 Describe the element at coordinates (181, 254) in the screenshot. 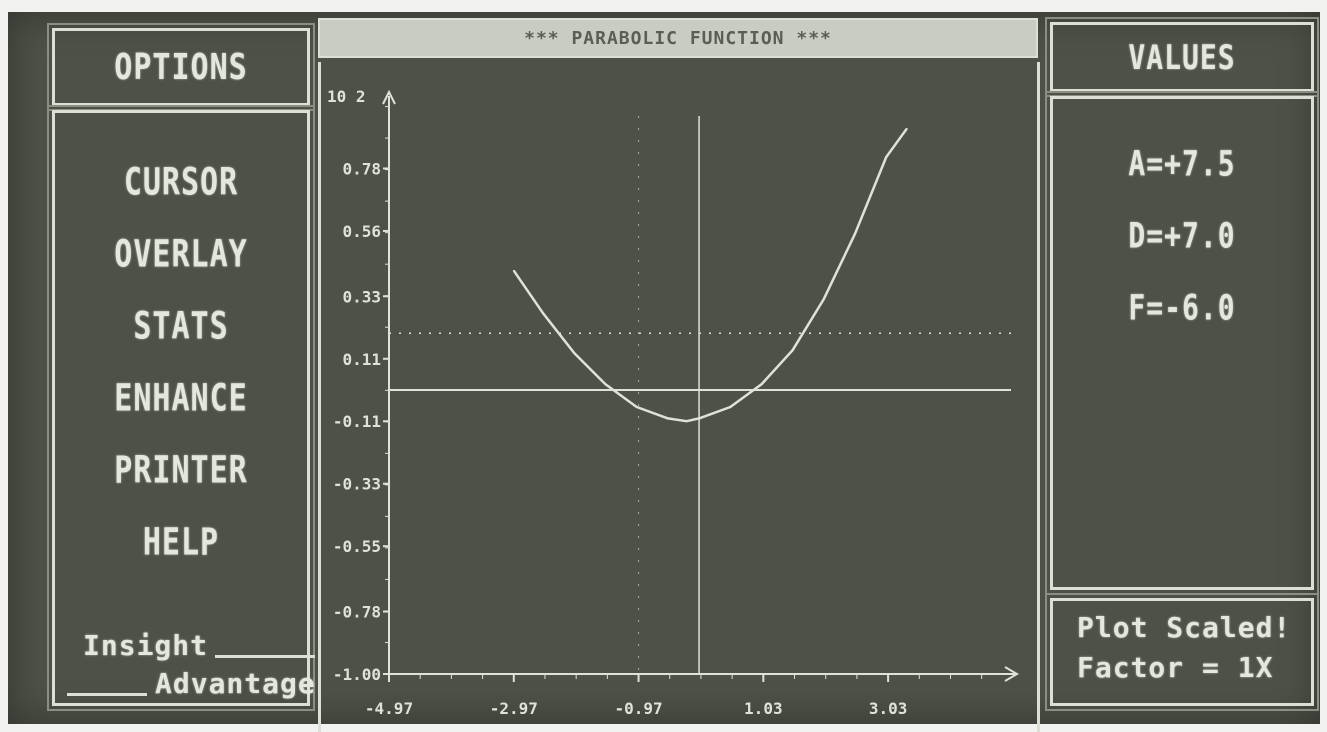

I see `menu-item-overlay: OVERLAY` at that location.